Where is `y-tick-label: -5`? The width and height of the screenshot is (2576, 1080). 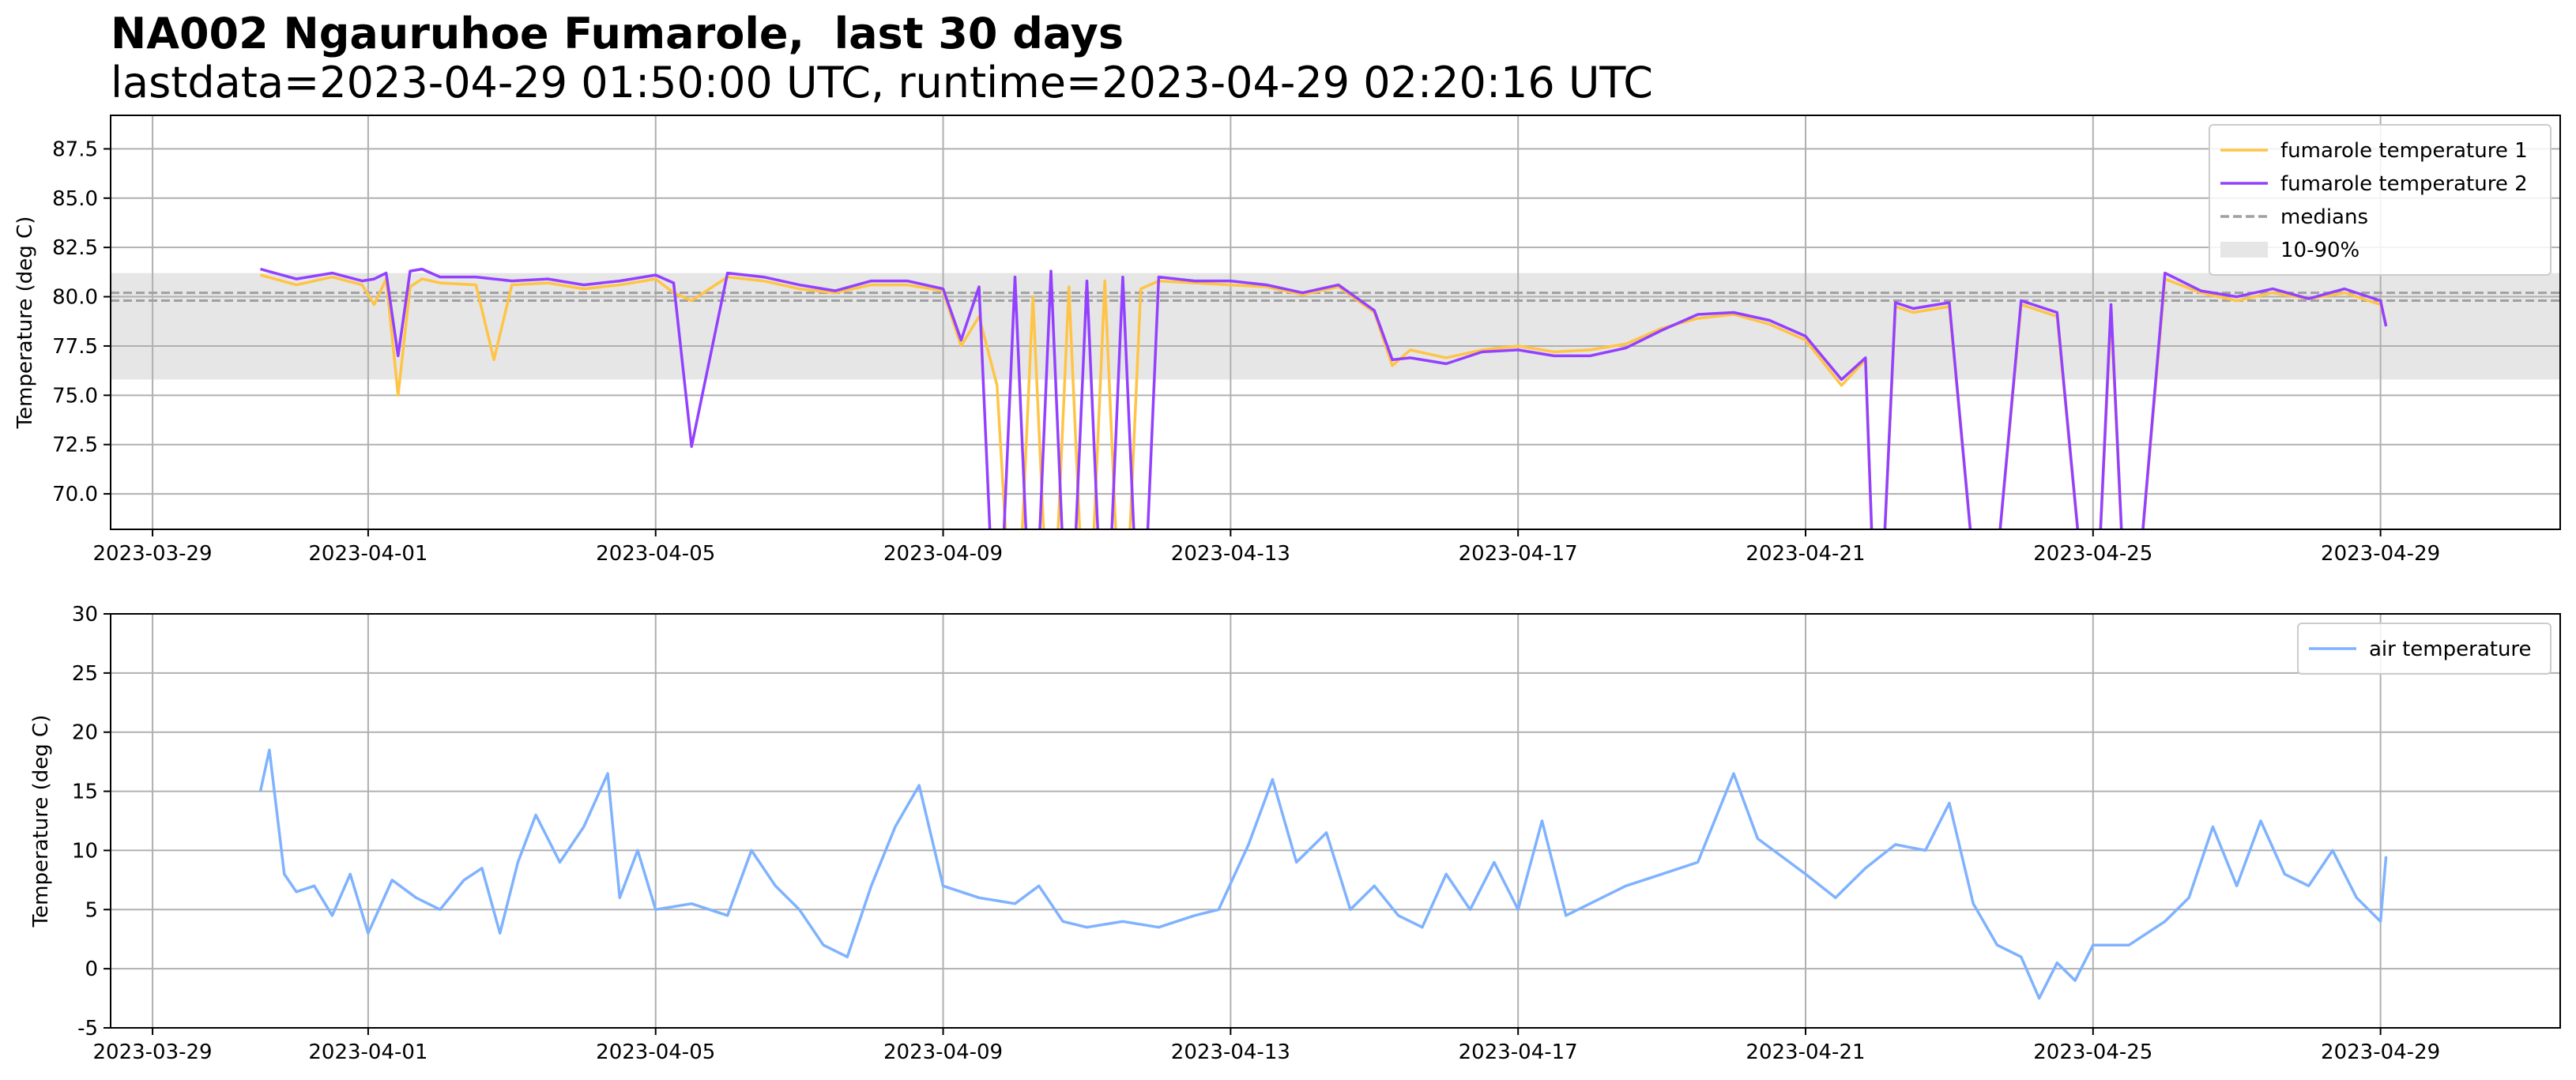 y-tick-label: -5 is located at coordinates (87, 1029).